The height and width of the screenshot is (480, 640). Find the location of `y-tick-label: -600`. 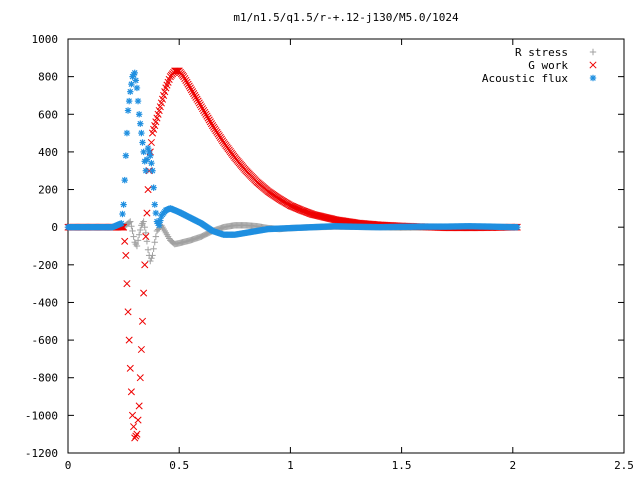

y-tick-label: -600 is located at coordinates (45, 340).